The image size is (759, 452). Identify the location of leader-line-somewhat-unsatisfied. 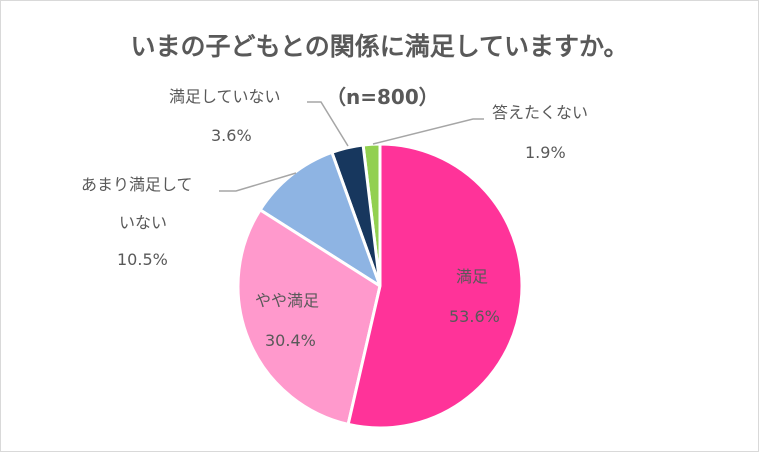
(258, 182).